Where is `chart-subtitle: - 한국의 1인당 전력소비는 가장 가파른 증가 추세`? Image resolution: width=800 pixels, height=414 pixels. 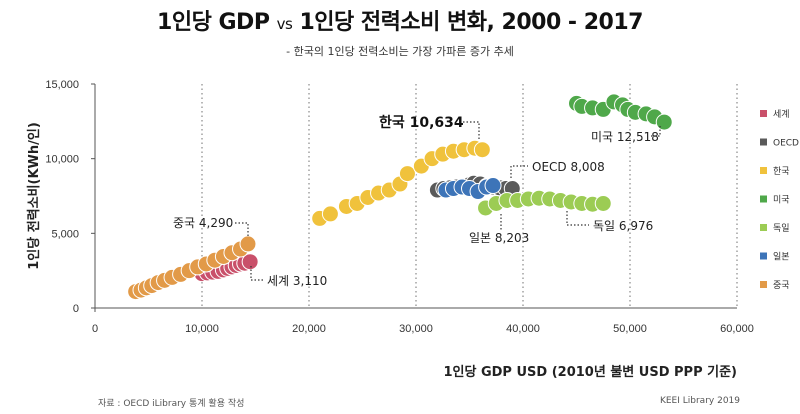 chart-subtitle: - 한국의 1인당 전력소비는 가장 가파른 증가 추세 is located at coordinates (400, 51).